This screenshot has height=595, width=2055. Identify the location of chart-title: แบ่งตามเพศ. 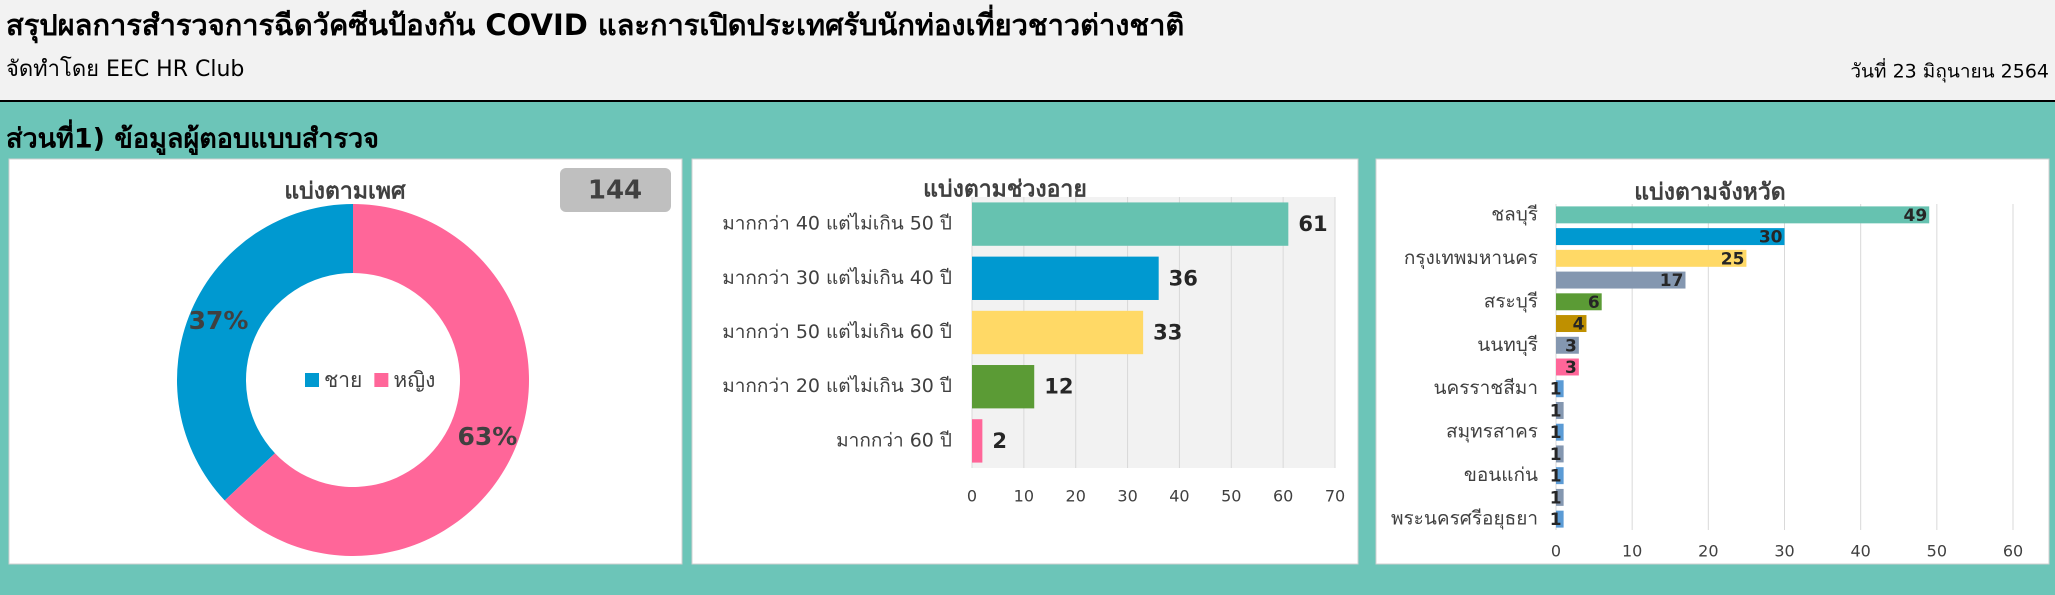
(345, 192).